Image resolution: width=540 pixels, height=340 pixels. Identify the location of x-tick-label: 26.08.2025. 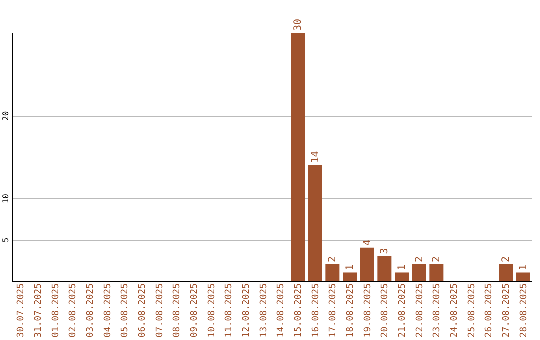
(489, 311).